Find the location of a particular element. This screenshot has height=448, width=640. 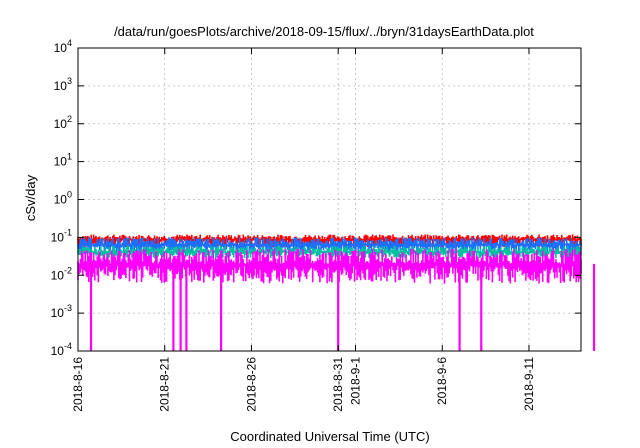

x-tick-label: 2018-9-11 is located at coordinates (529, 384).